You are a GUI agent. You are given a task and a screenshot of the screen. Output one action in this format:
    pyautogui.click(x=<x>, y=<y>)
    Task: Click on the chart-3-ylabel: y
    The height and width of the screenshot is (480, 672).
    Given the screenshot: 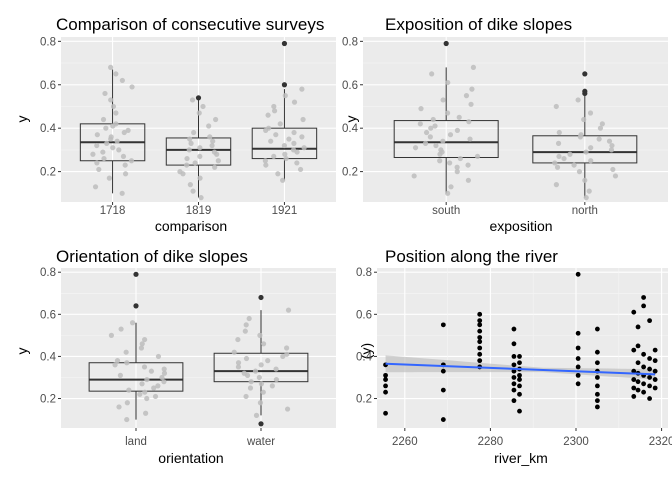 What is the action you would take?
    pyautogui.click(x=22, y=351)
    